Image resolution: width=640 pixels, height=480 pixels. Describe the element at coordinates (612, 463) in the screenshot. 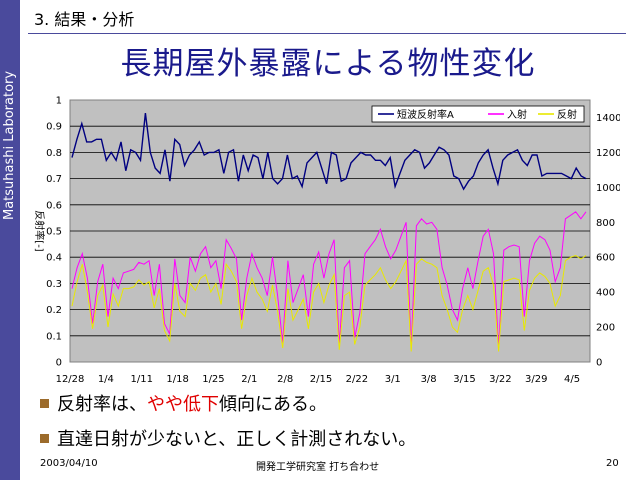

I see `footer-page-number: 20` at that location.